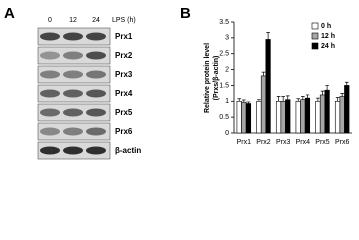  What do you see at coordinates (224, 117) in the screenshot?
I see `y-tick-label: 0.5` at bounding box center [224, 117].